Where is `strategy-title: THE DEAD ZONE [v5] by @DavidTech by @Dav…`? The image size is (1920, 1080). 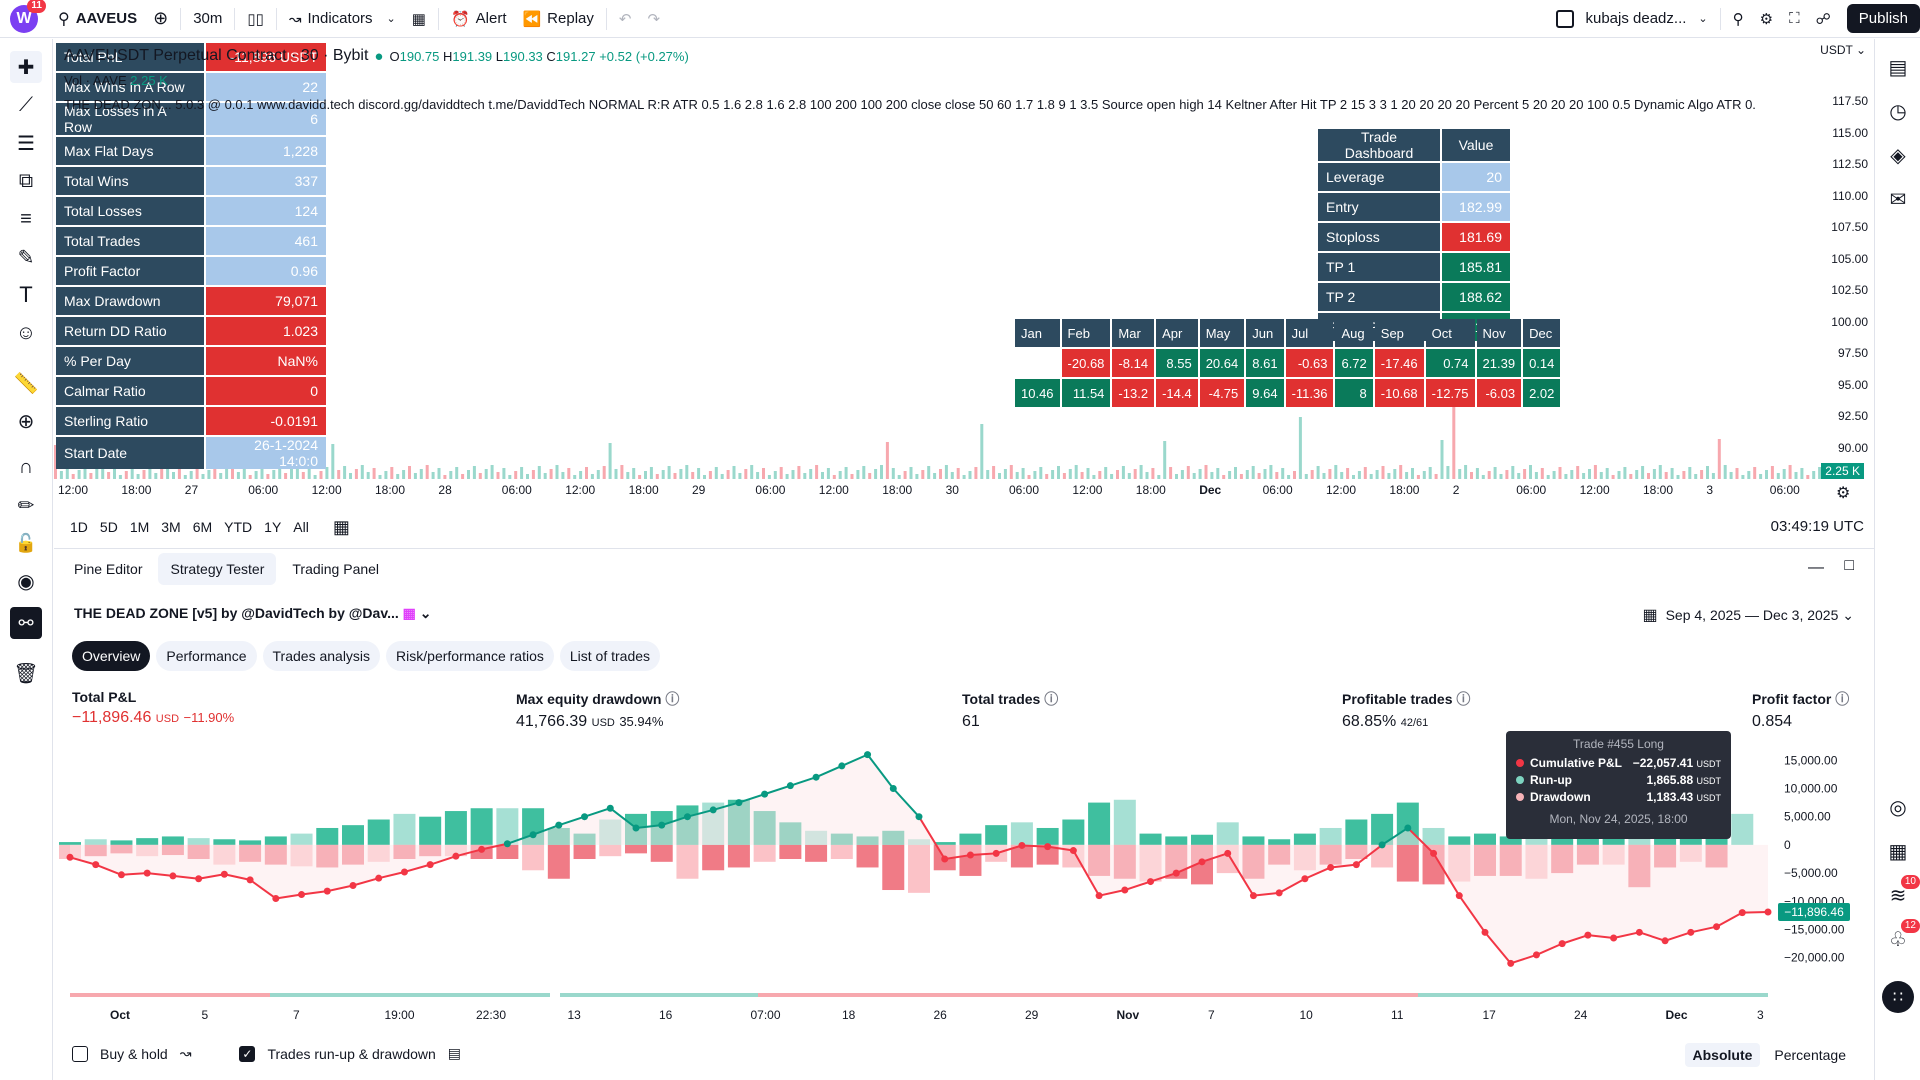 strategy-title: THE DEAD ZONE [v5] by @DavidTech by @Dav… is located at coordinates (253, 613).